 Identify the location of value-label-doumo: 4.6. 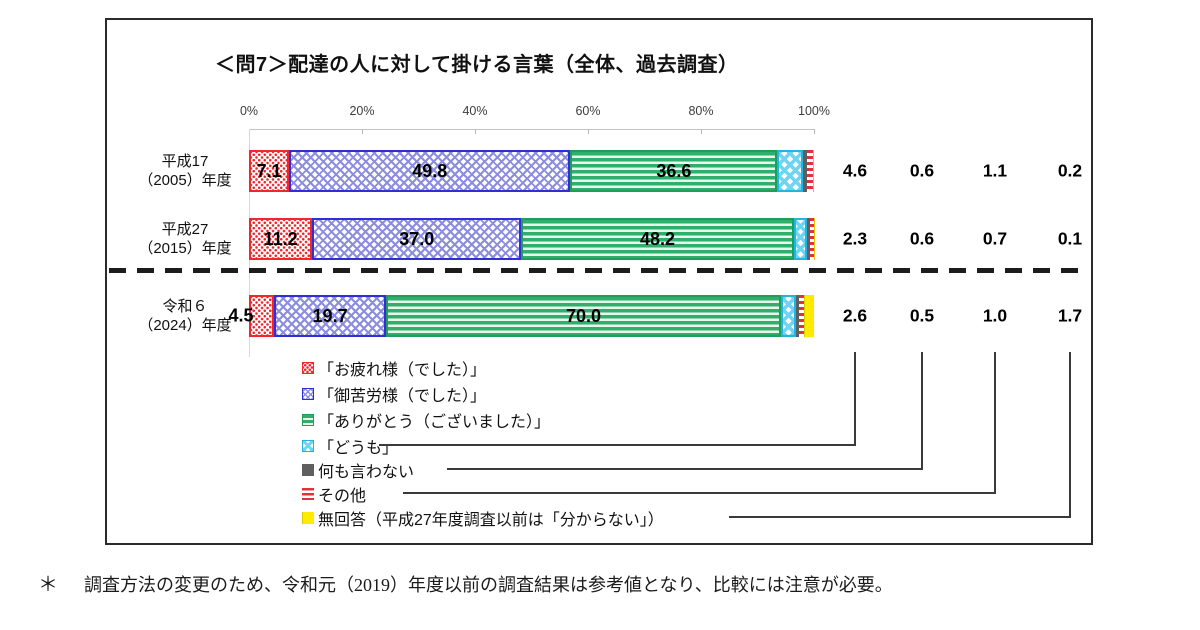
(855, 170).